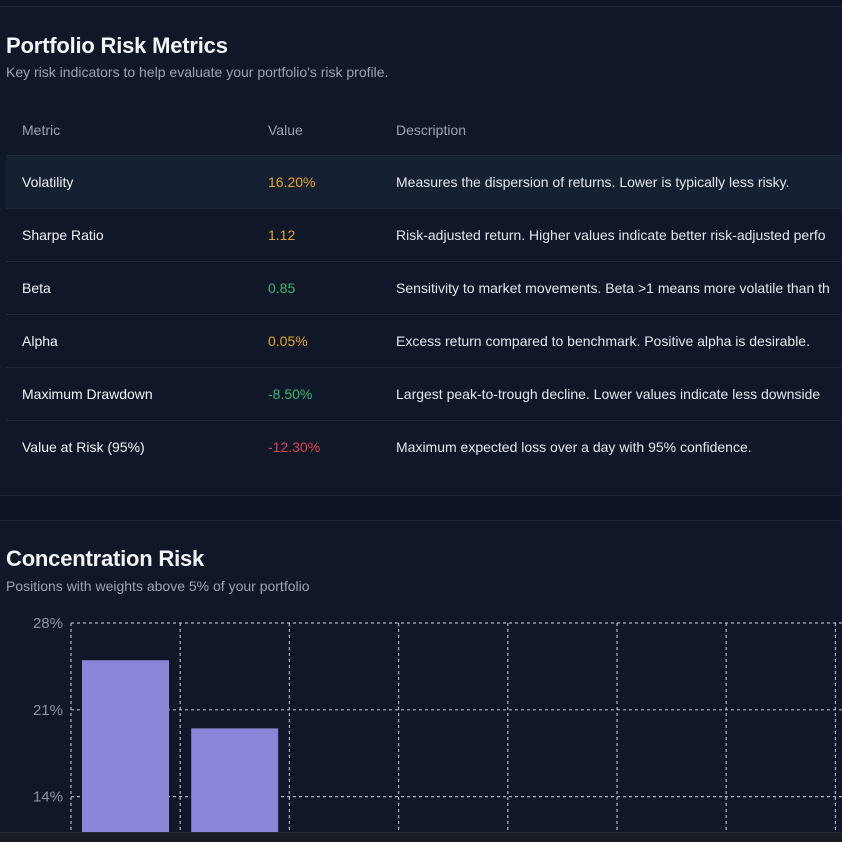 This screenshot has width=842, height=842. I want to click on column-header-metric: Metric, so click(41, 130).